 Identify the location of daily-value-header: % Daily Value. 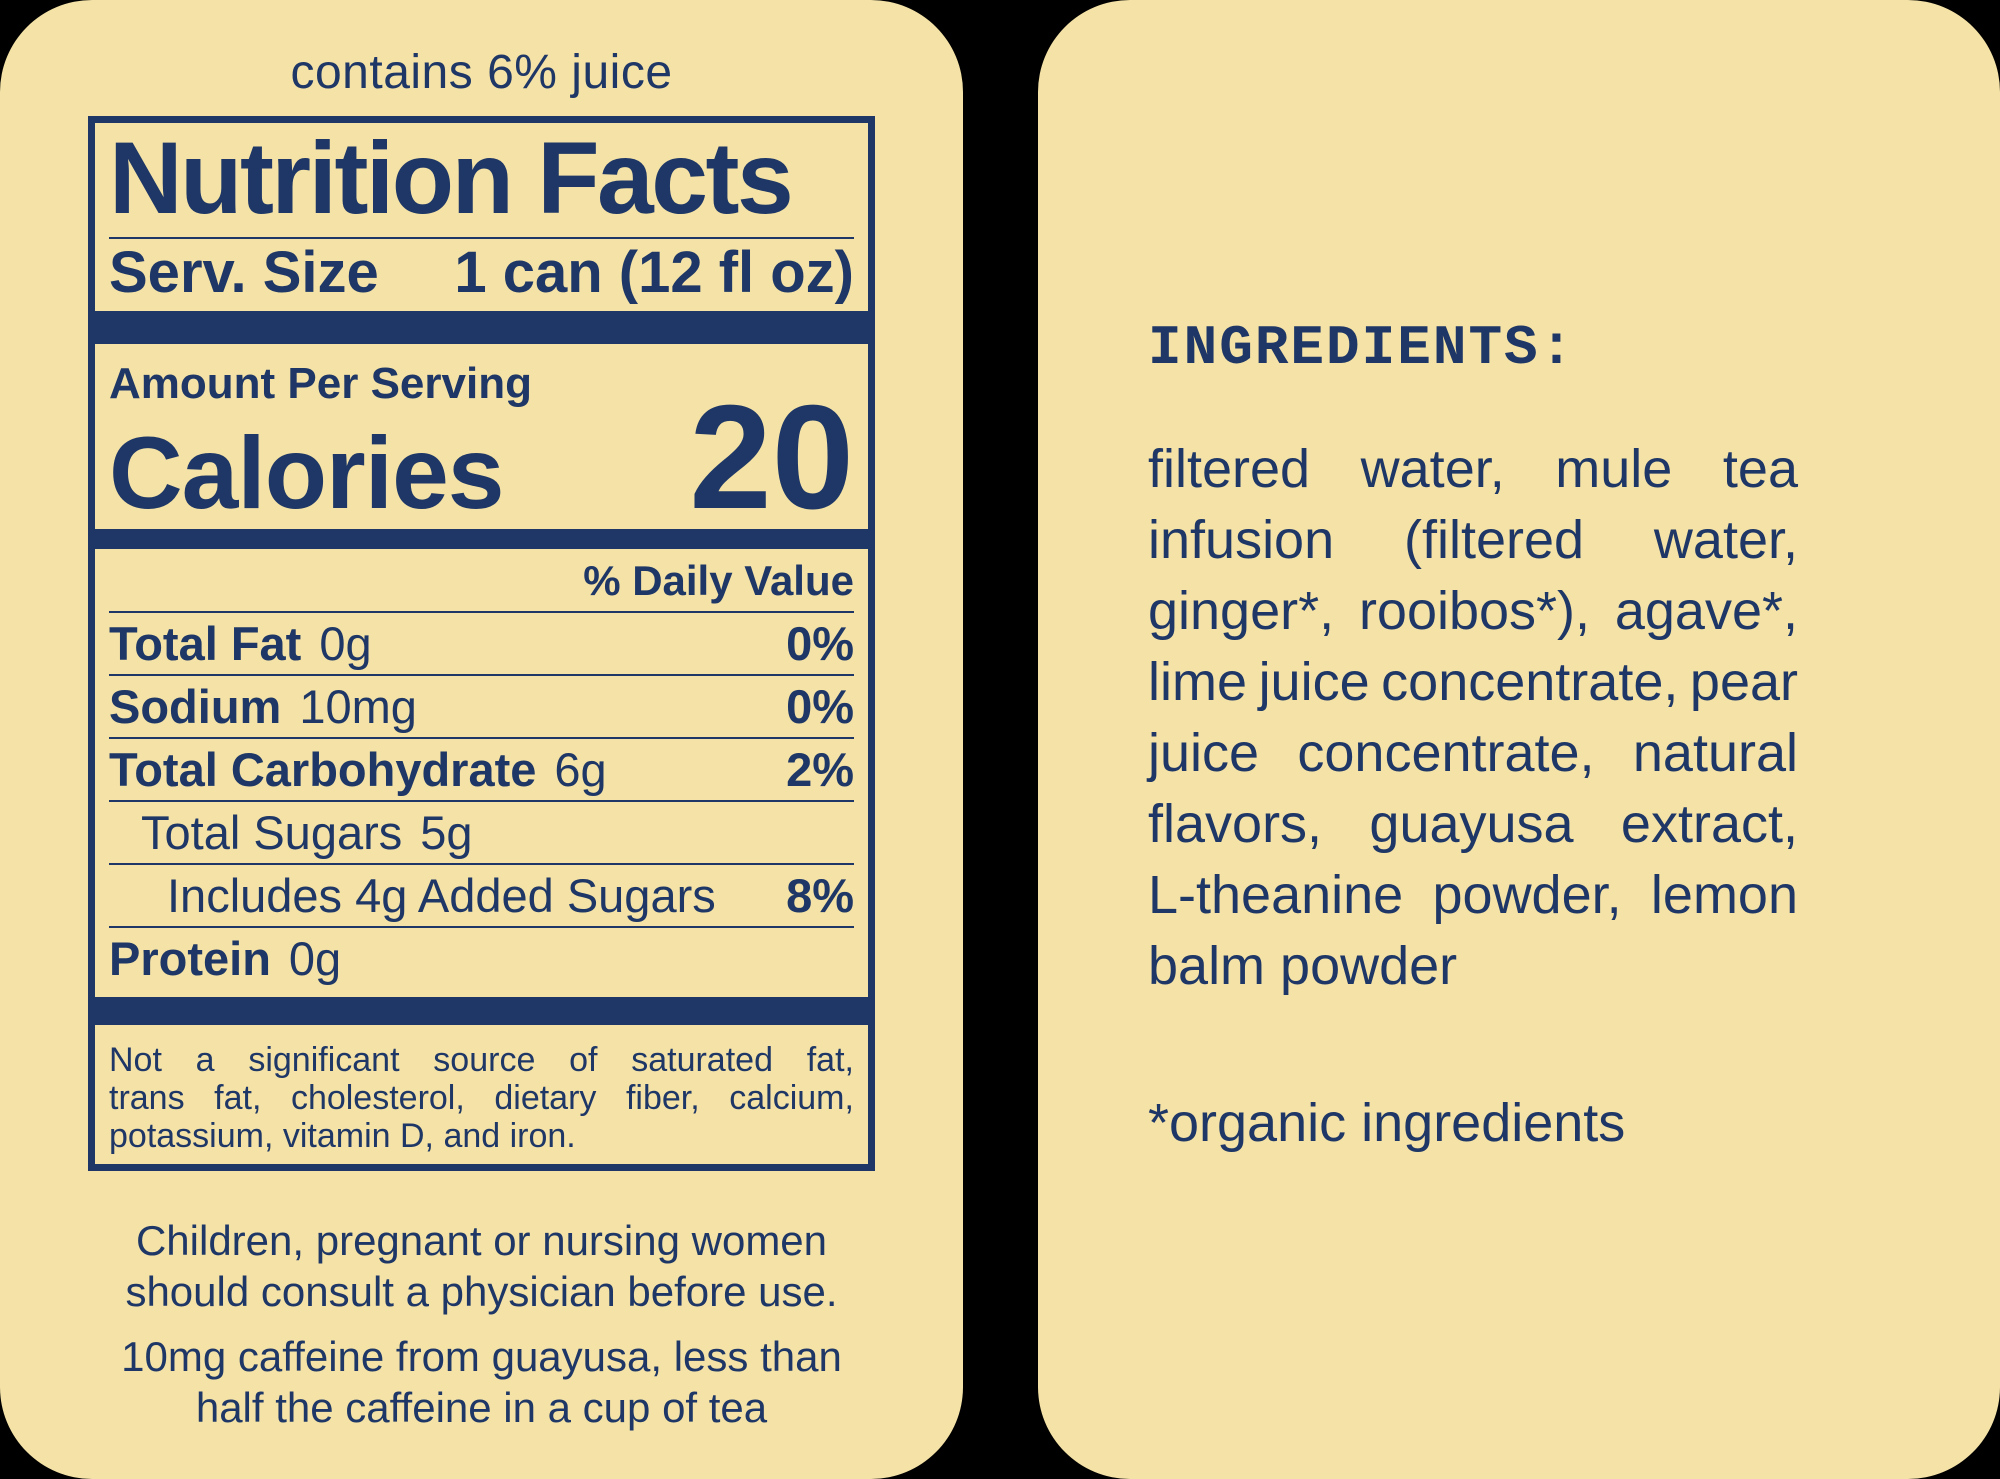
(718, 580).